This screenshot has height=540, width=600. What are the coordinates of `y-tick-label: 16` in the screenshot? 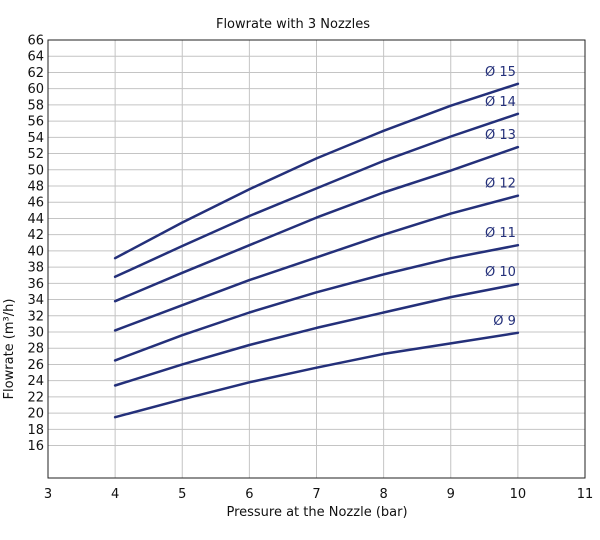 It's located at (35, 446).